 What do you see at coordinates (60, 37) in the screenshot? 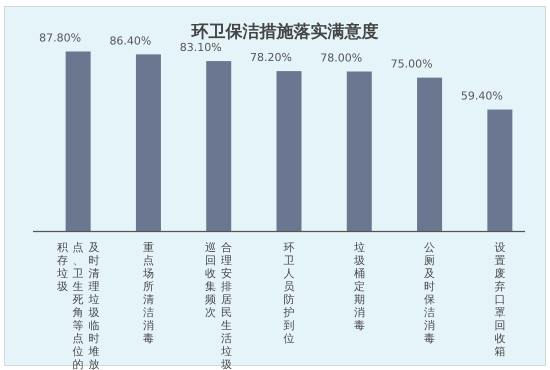
I see `data-label: 87.80%` at bounding box center [60, 37].